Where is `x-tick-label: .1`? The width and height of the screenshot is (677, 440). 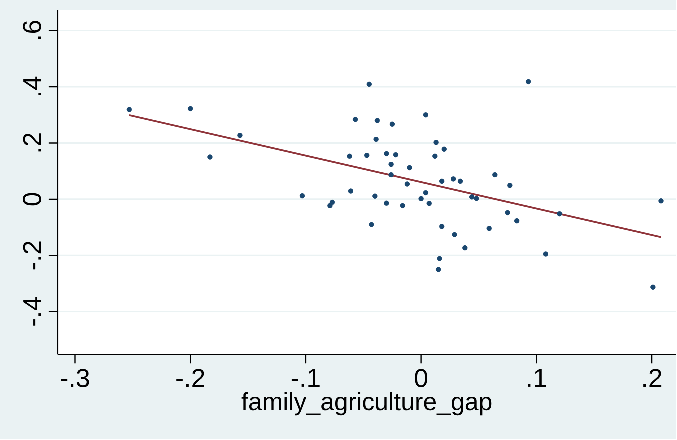 x-tick-label: .1 is located at coordinates (537, 378).